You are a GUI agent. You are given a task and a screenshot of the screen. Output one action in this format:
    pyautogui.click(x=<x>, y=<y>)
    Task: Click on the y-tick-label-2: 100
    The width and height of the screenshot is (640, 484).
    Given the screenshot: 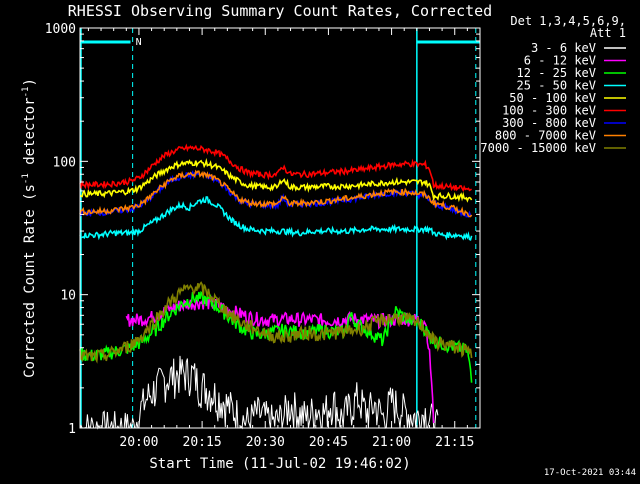 What is the action you would take?
    pyautogui.click(x=64, y=162)
    